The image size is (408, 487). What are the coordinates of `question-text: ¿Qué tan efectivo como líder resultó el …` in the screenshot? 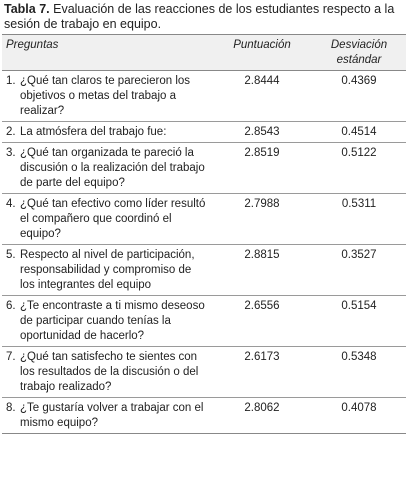 It's located at (113, 219).